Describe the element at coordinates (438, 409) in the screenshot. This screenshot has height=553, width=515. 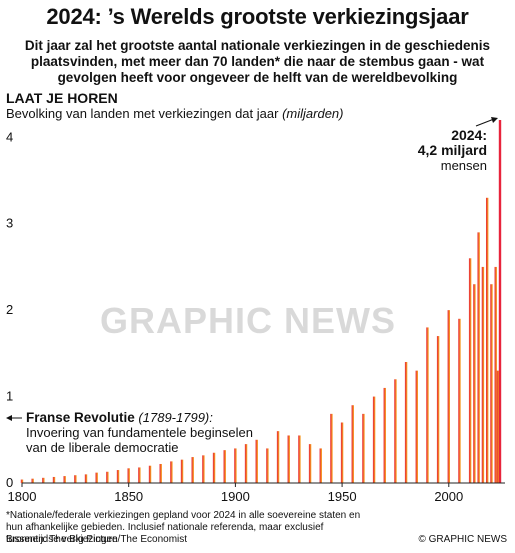
I see `bar-1995` at that location.